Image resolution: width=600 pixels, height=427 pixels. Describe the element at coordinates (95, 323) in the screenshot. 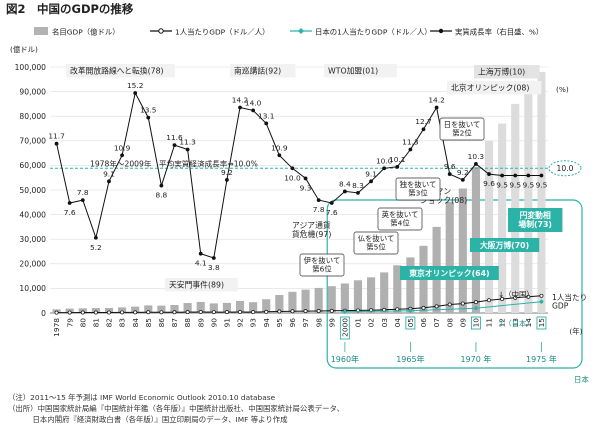

I see `x-tick-label: 81` at that location.